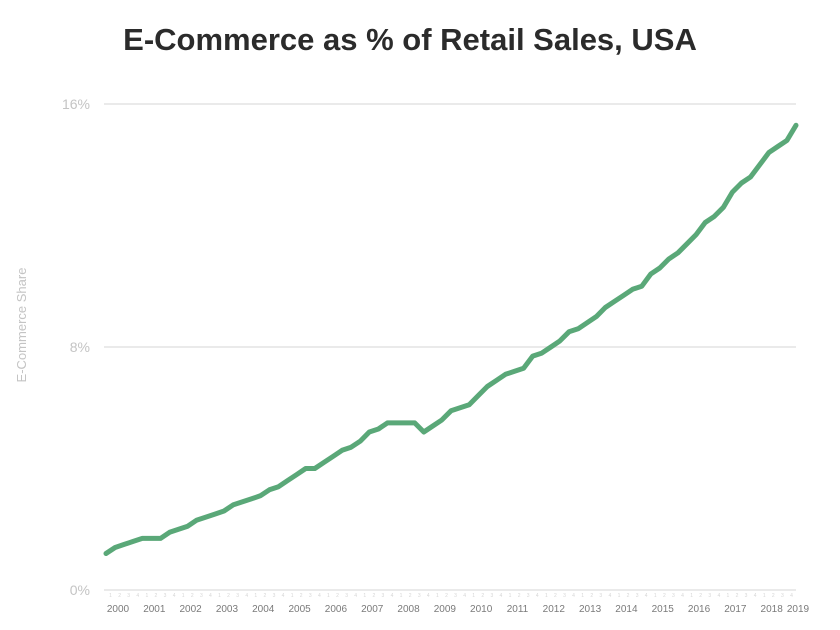 This screenshot has width=840, height=630. What do you see at coordinates (408, 609) in the screenshot?
I see `x-tick-label: 2008` at bounding box center [408, 609].